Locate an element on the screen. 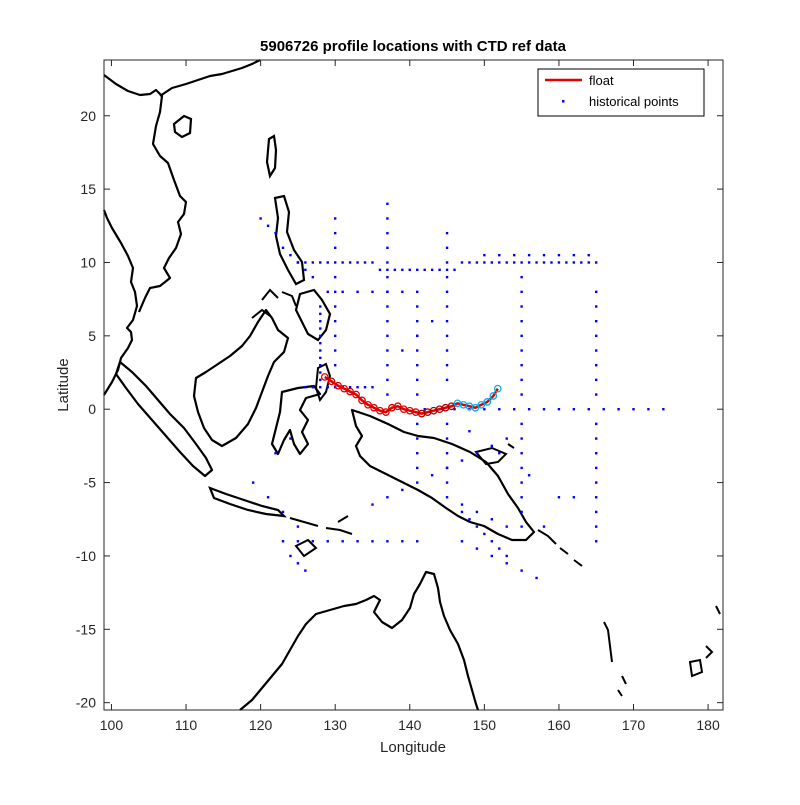 The width and height of the screenshot is (800, 805). coastline-java is located at coordinates (247, 502).